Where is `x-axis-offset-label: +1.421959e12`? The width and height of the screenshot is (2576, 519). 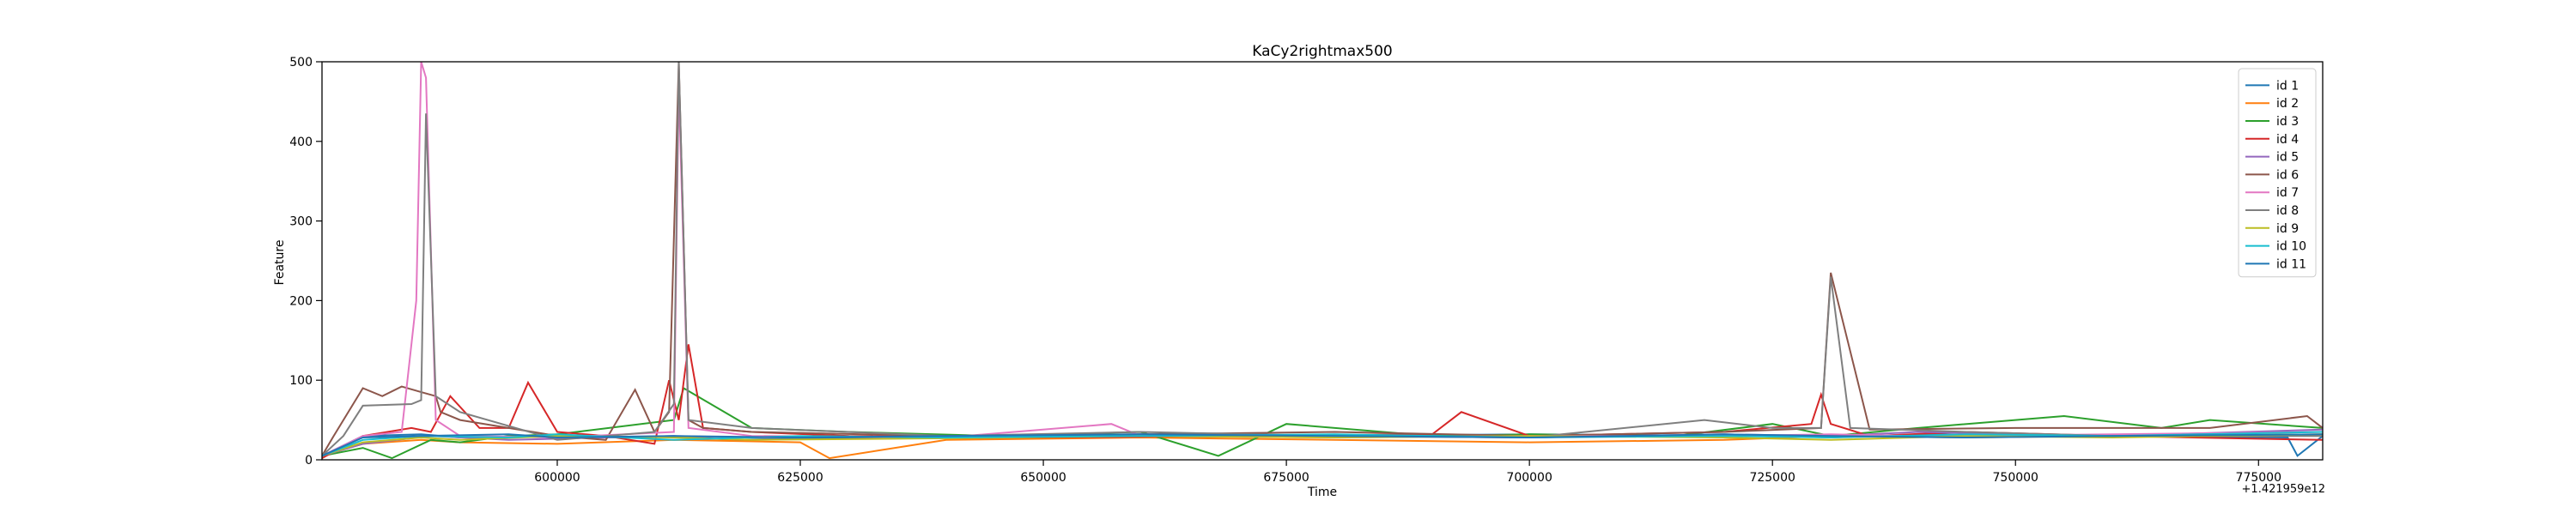 x-axis-offset-label: +1.421959e12 is located at coordinates (2283, 489).